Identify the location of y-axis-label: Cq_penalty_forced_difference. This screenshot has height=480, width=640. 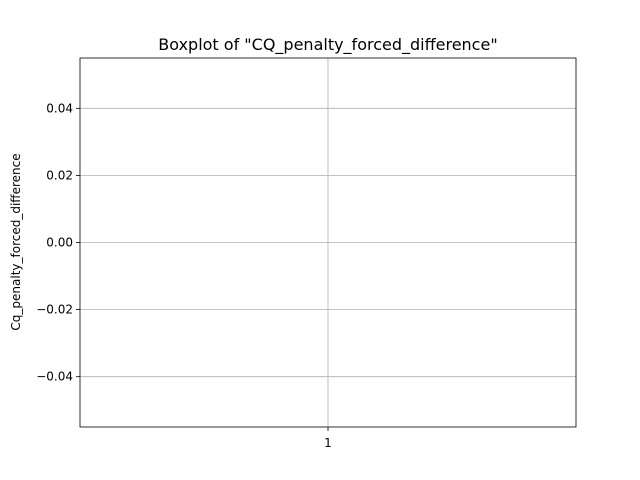
(16, 241).